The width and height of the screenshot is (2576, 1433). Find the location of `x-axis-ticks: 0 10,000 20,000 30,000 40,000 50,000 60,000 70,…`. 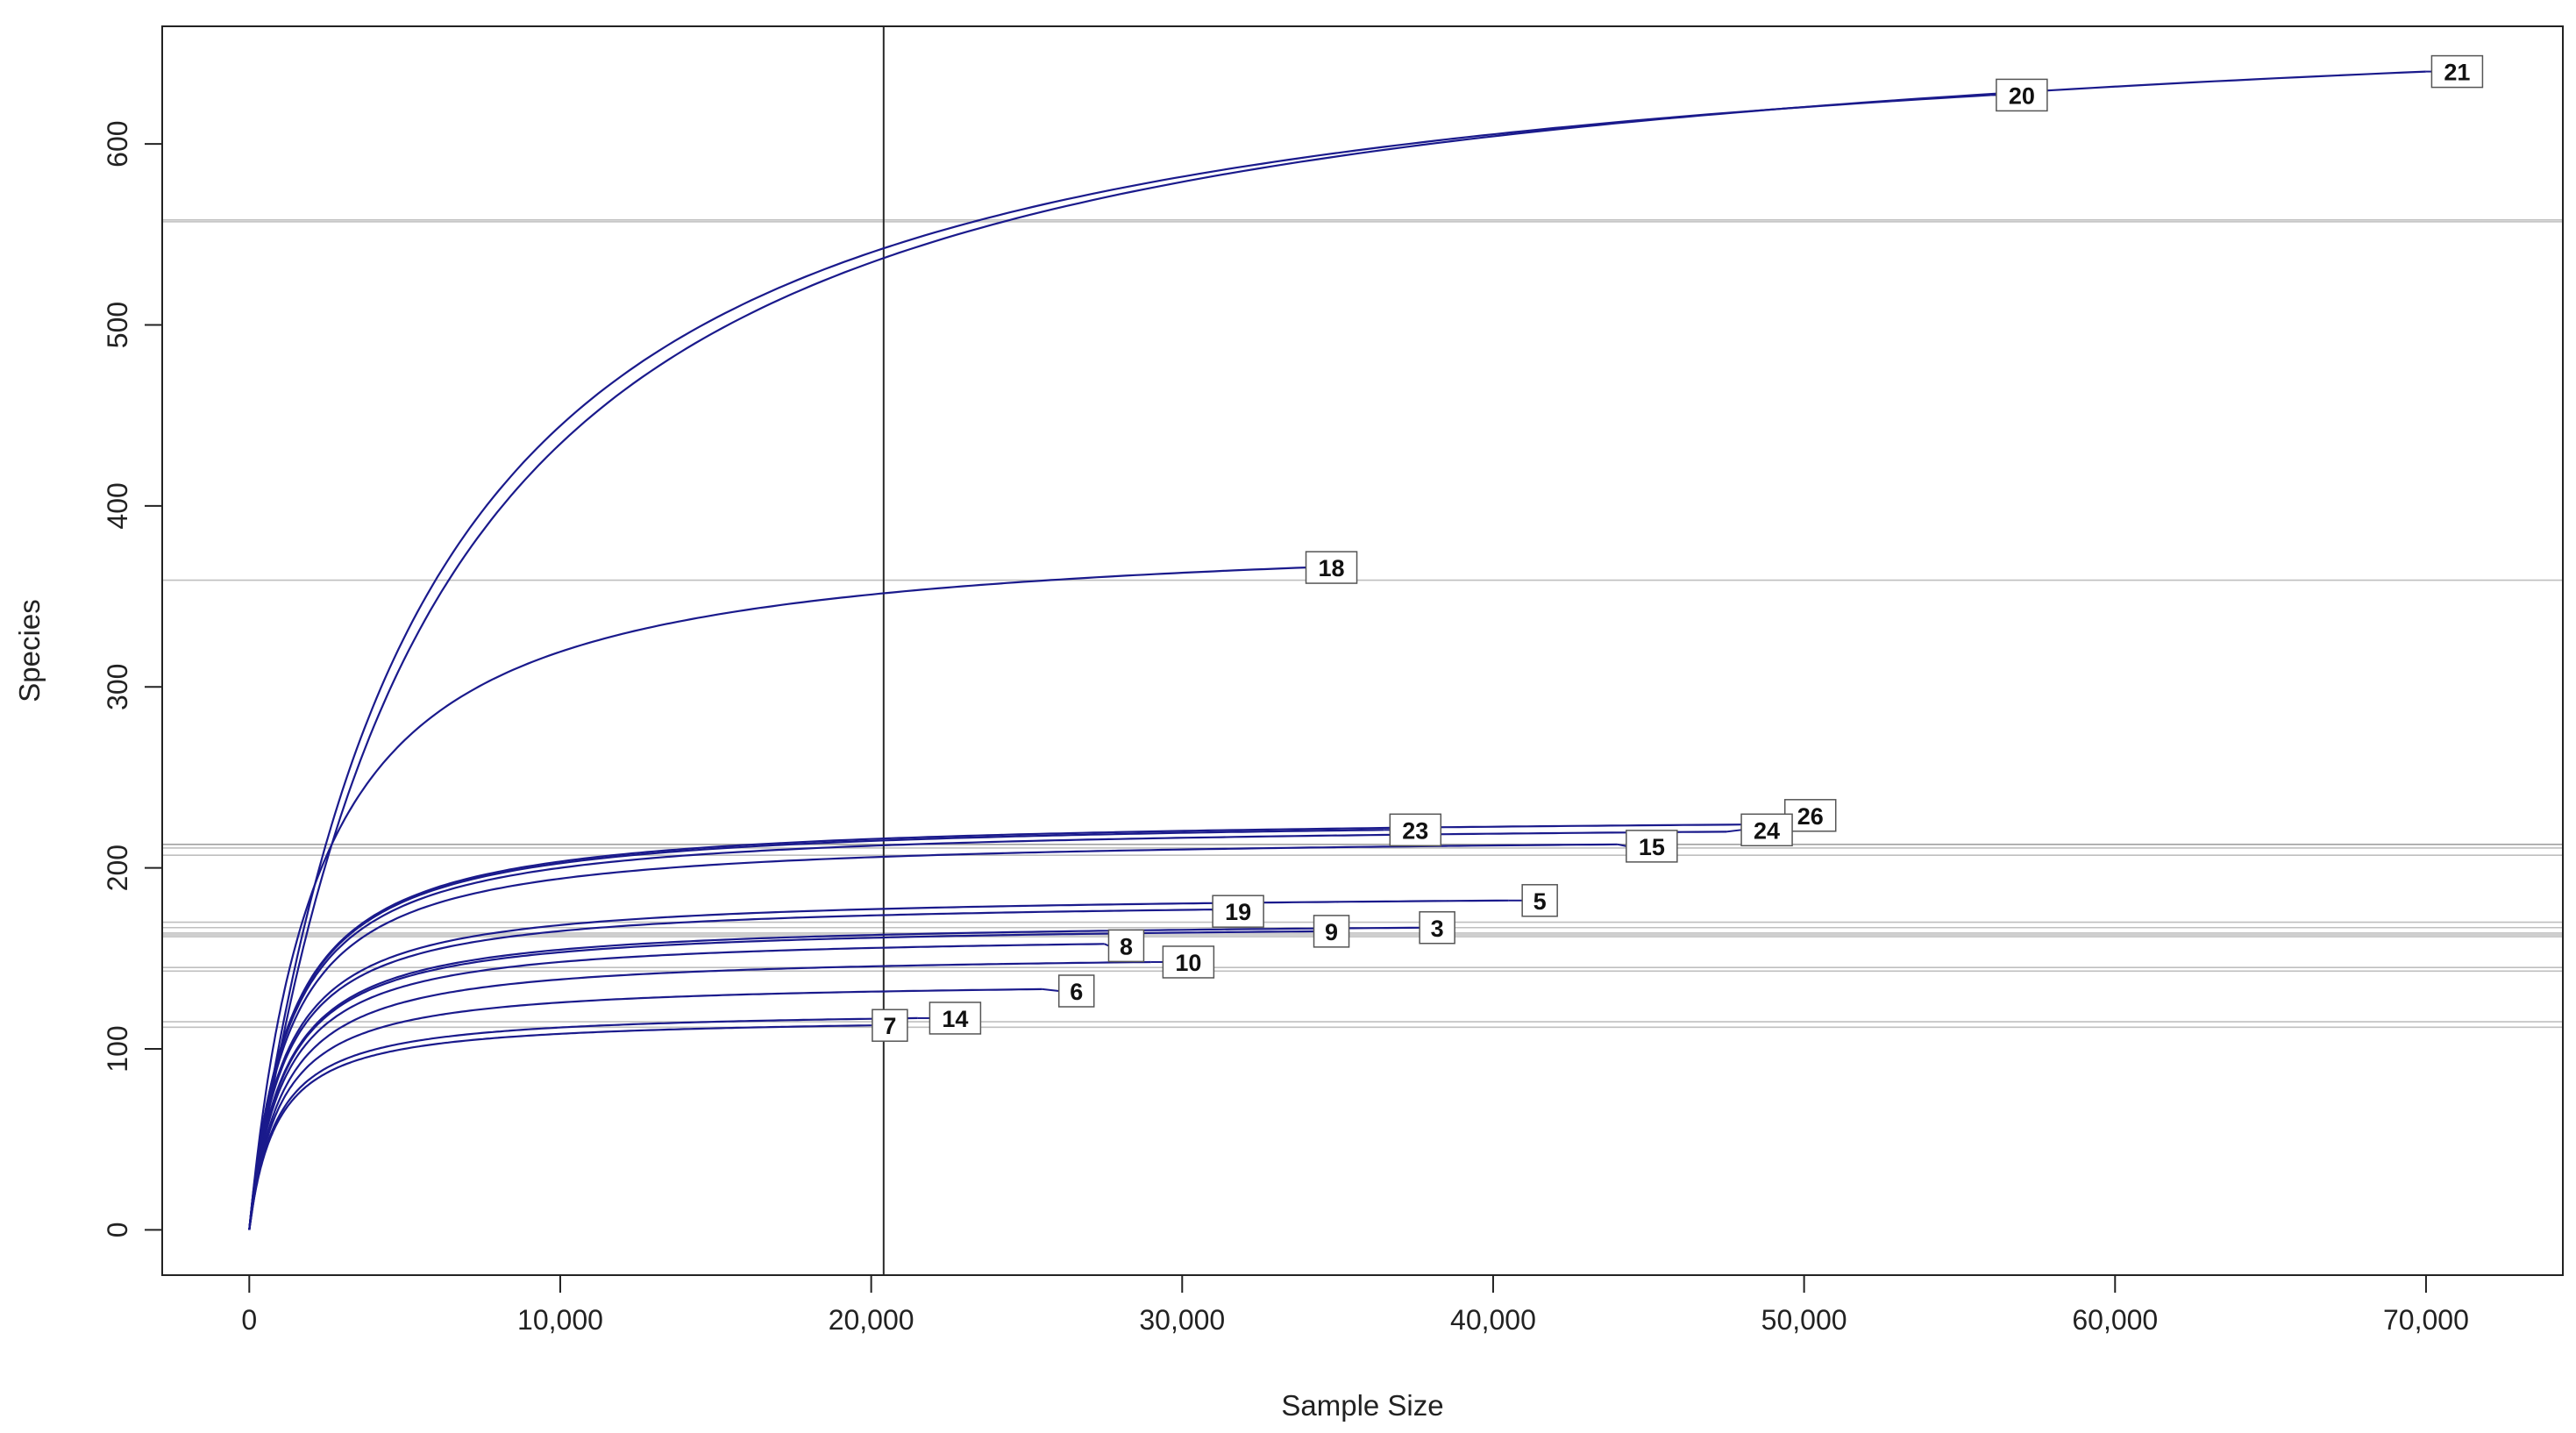

x-axis-ticks: 0 10,000 20,000 30,000 40,000 50,000 60,000 70,… is located at coordinates (1355, 1306).